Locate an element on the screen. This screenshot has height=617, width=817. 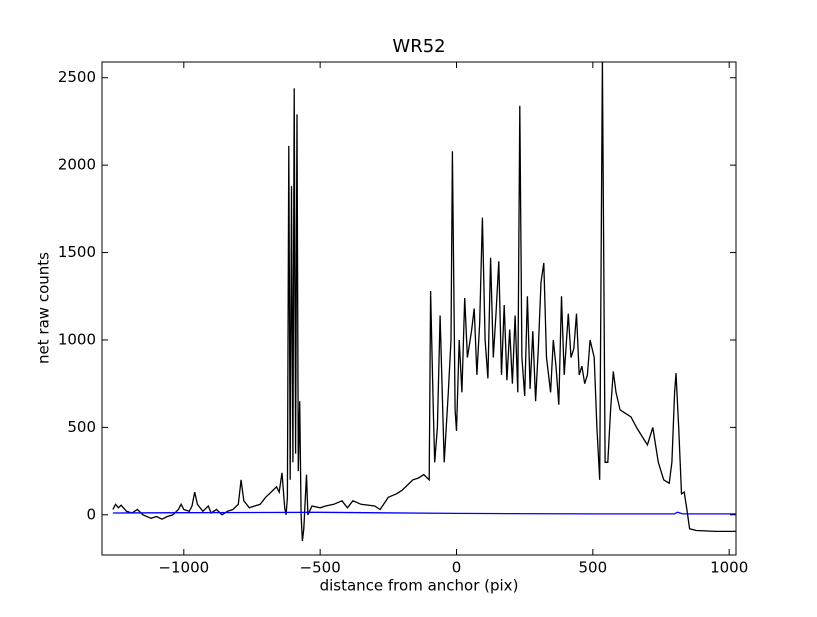
y-axis-label: net raw counts is located at coordinates (44, 308).